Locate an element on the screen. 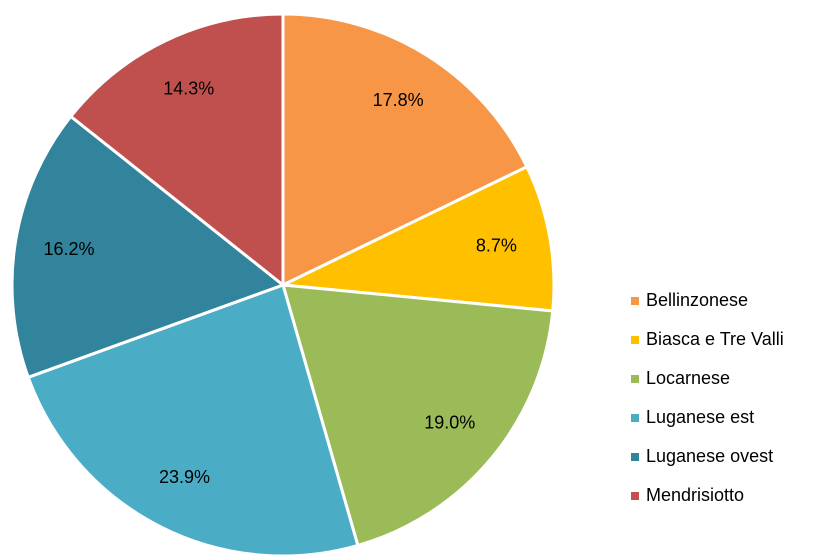 Image resolution: width=836 pixels, height=556 pixels. data-label: 16.2% is located at coordinates (69, 249).